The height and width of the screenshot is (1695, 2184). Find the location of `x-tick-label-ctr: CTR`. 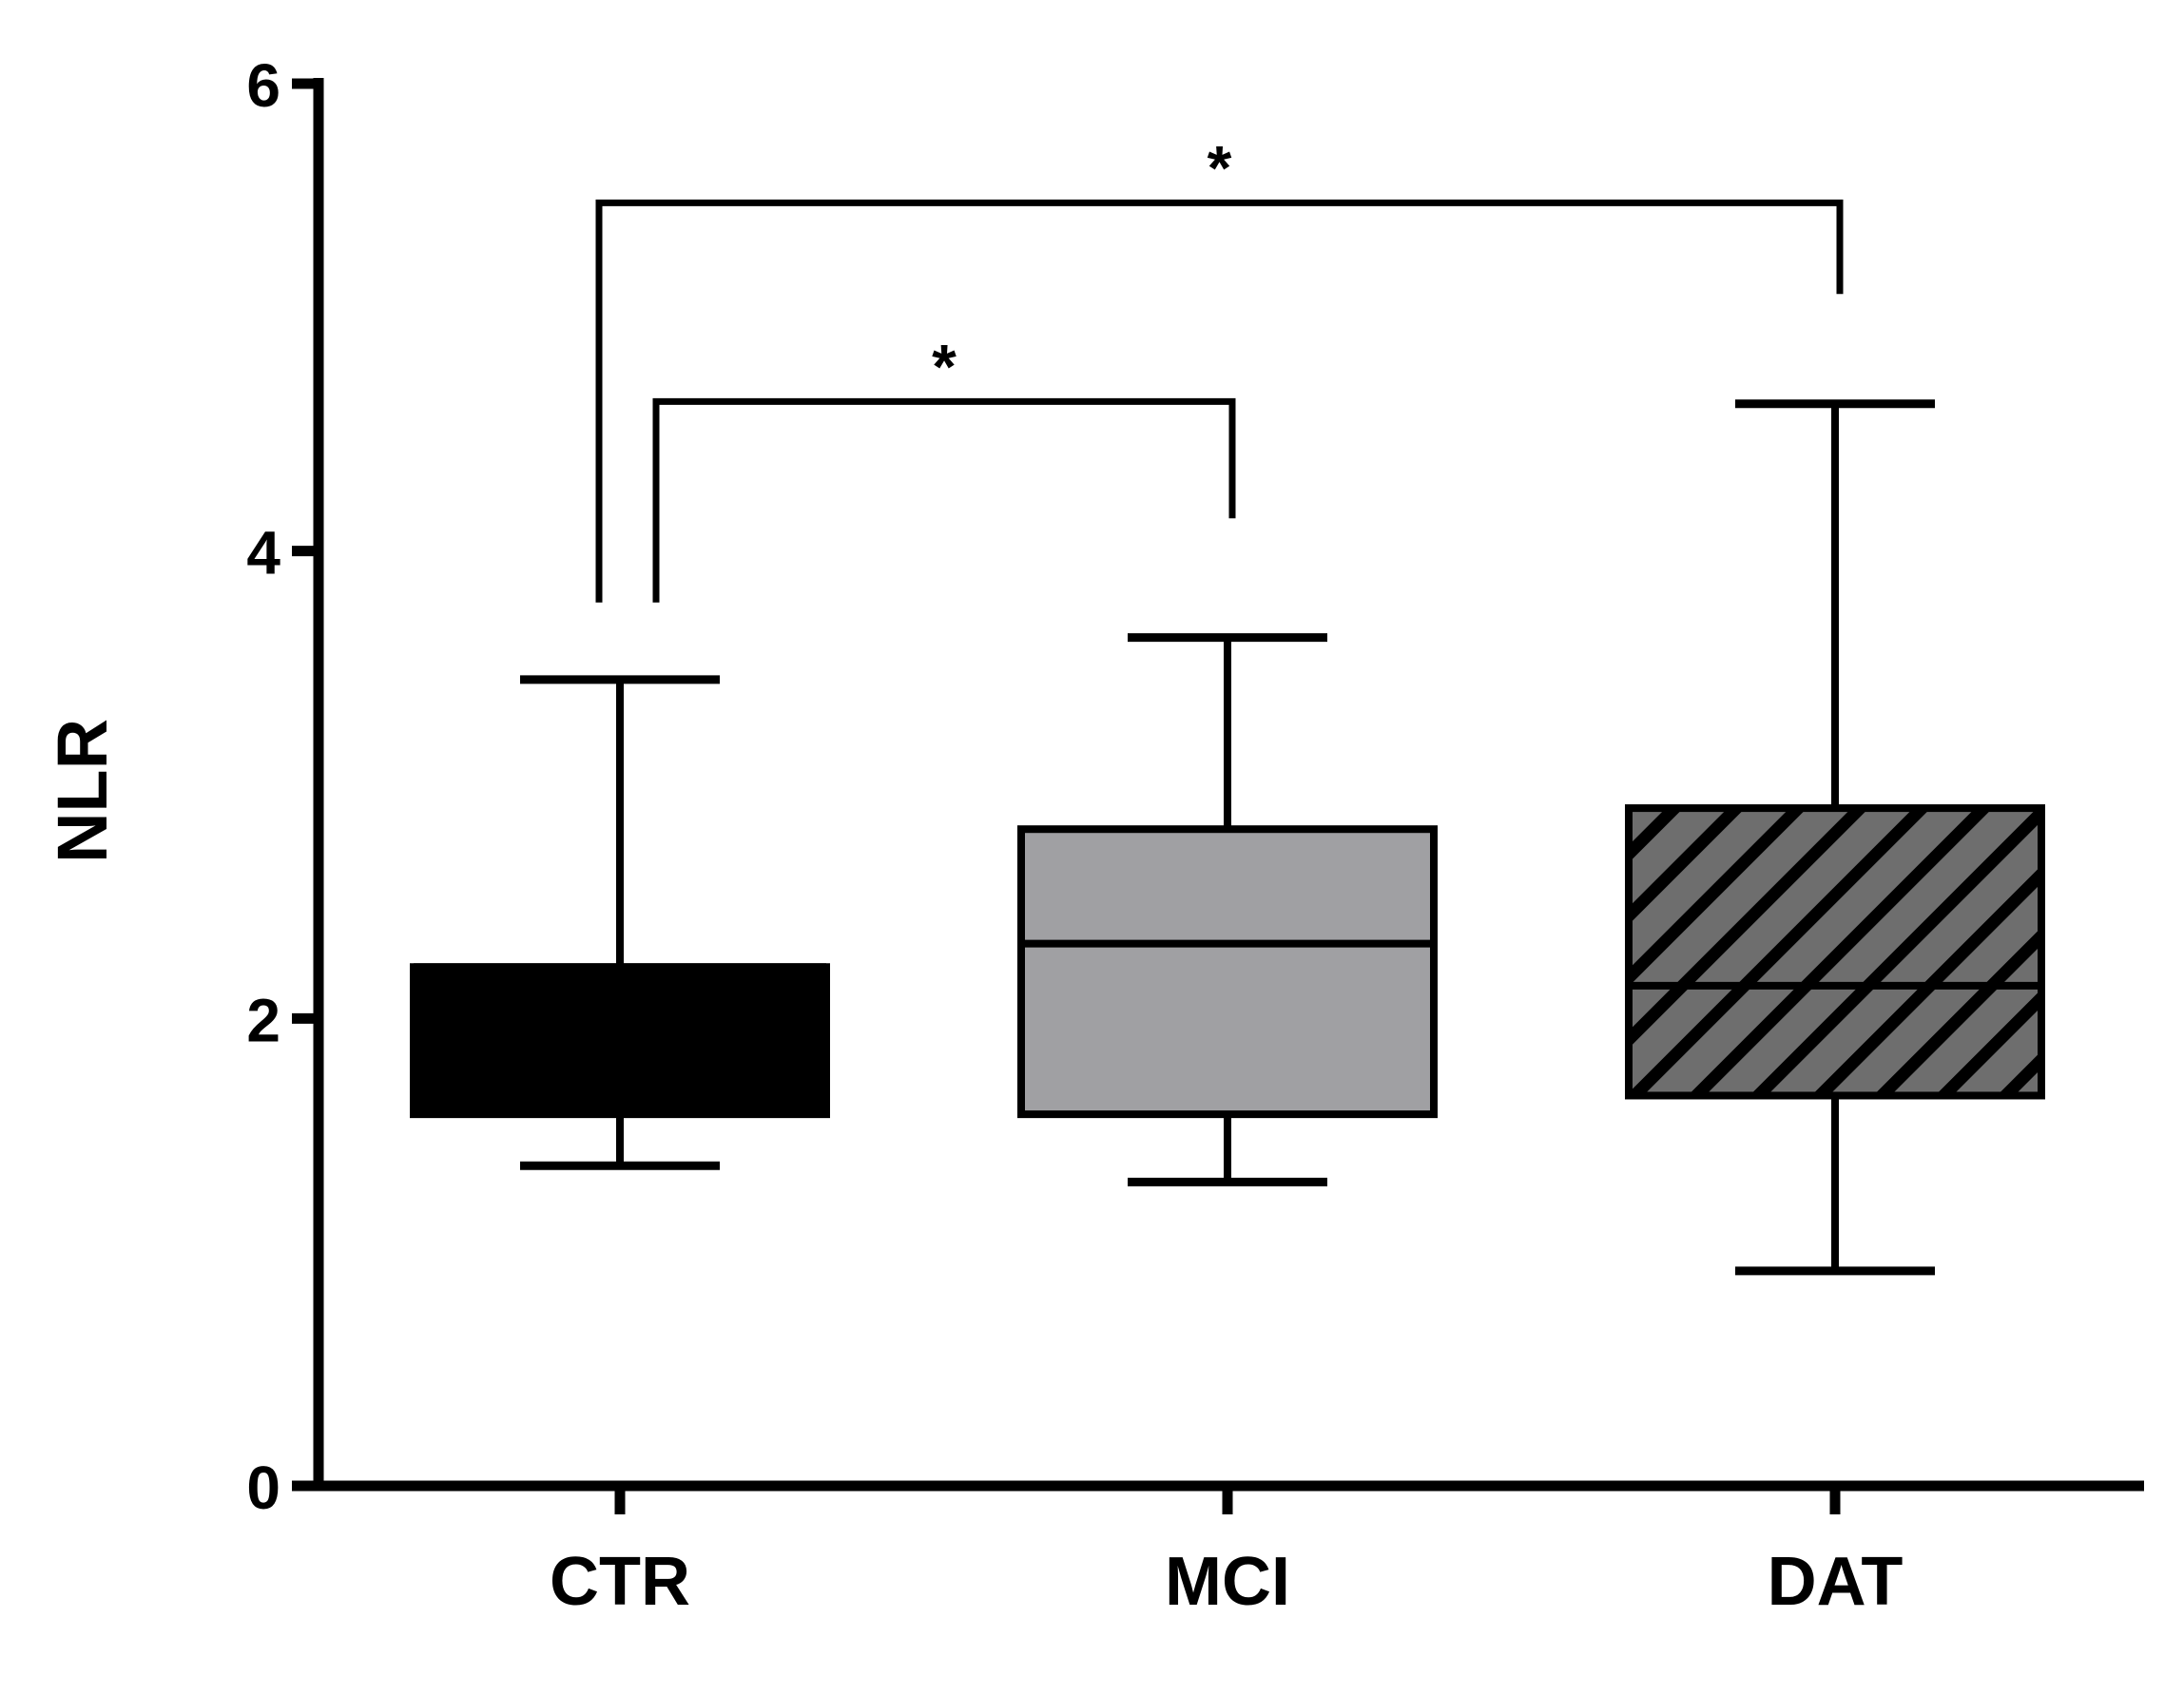

x-tick-label-ctr: CTR is located at coordinates (620, 1582).